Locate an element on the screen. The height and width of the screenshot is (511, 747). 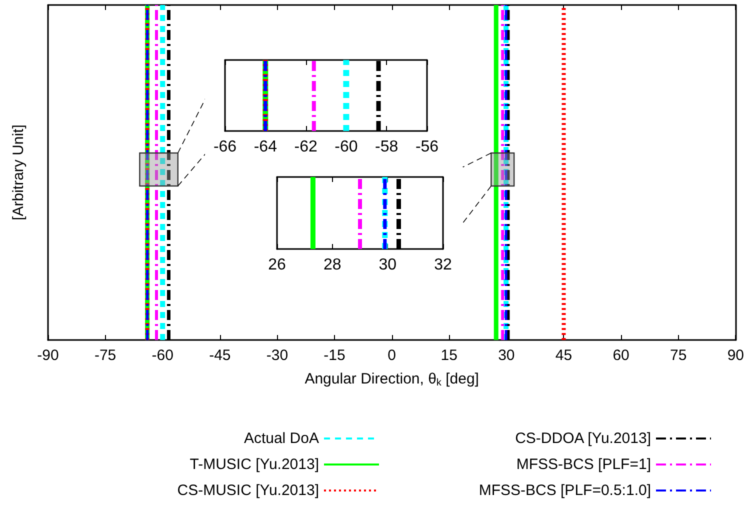
x-tick-label: 28 is located at coordinates (332, 265).